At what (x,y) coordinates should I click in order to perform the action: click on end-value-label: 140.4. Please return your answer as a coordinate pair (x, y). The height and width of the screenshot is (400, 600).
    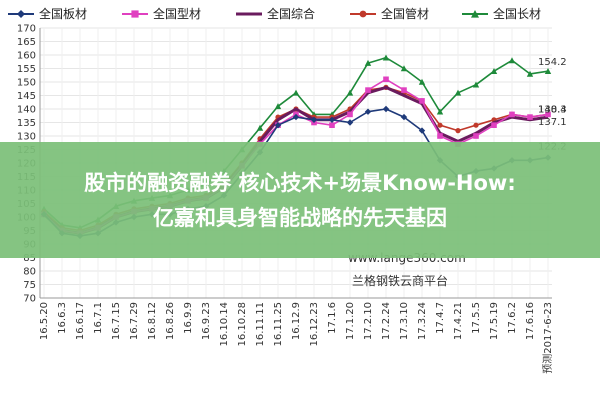
    Looking at the image, I should click on (552, 109).